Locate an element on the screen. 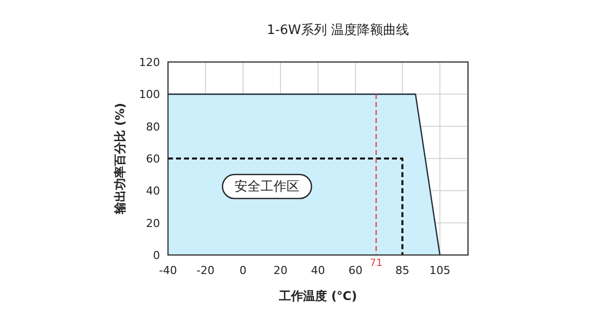 This screenshot has height=322, width=600. x-tick-label: 20 is located at coordinates (281, 270).